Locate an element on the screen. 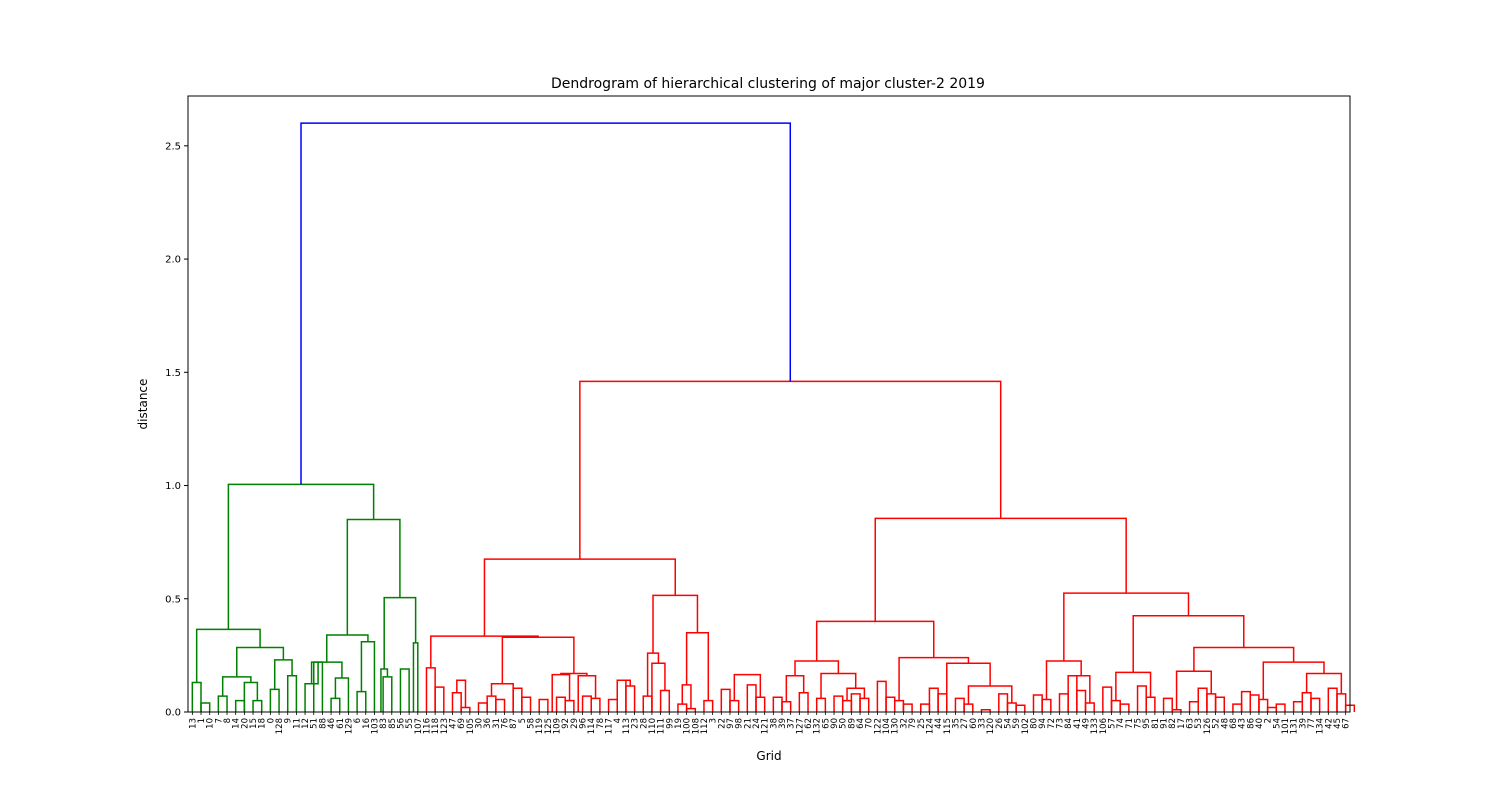 This screenshot has width=1500, height=800. leaf-label: 105 is located at coordinates (471, 726).